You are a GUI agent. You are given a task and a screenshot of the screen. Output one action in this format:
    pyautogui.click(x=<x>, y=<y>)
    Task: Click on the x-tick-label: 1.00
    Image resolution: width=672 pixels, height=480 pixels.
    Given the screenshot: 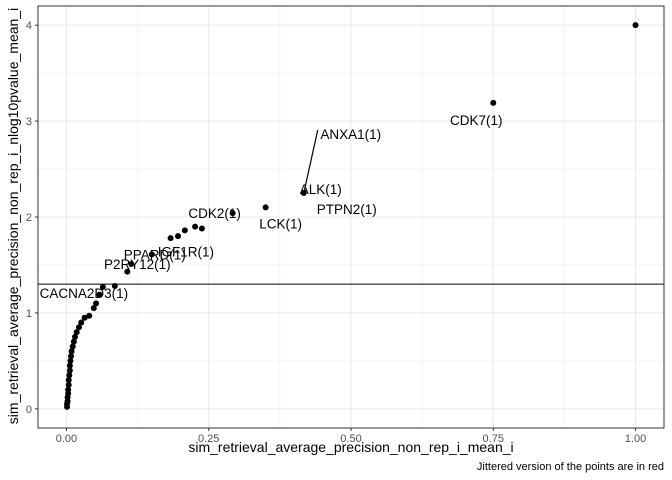 What is the action you would take?
    pyautogui.click(x=635, y=439)
    